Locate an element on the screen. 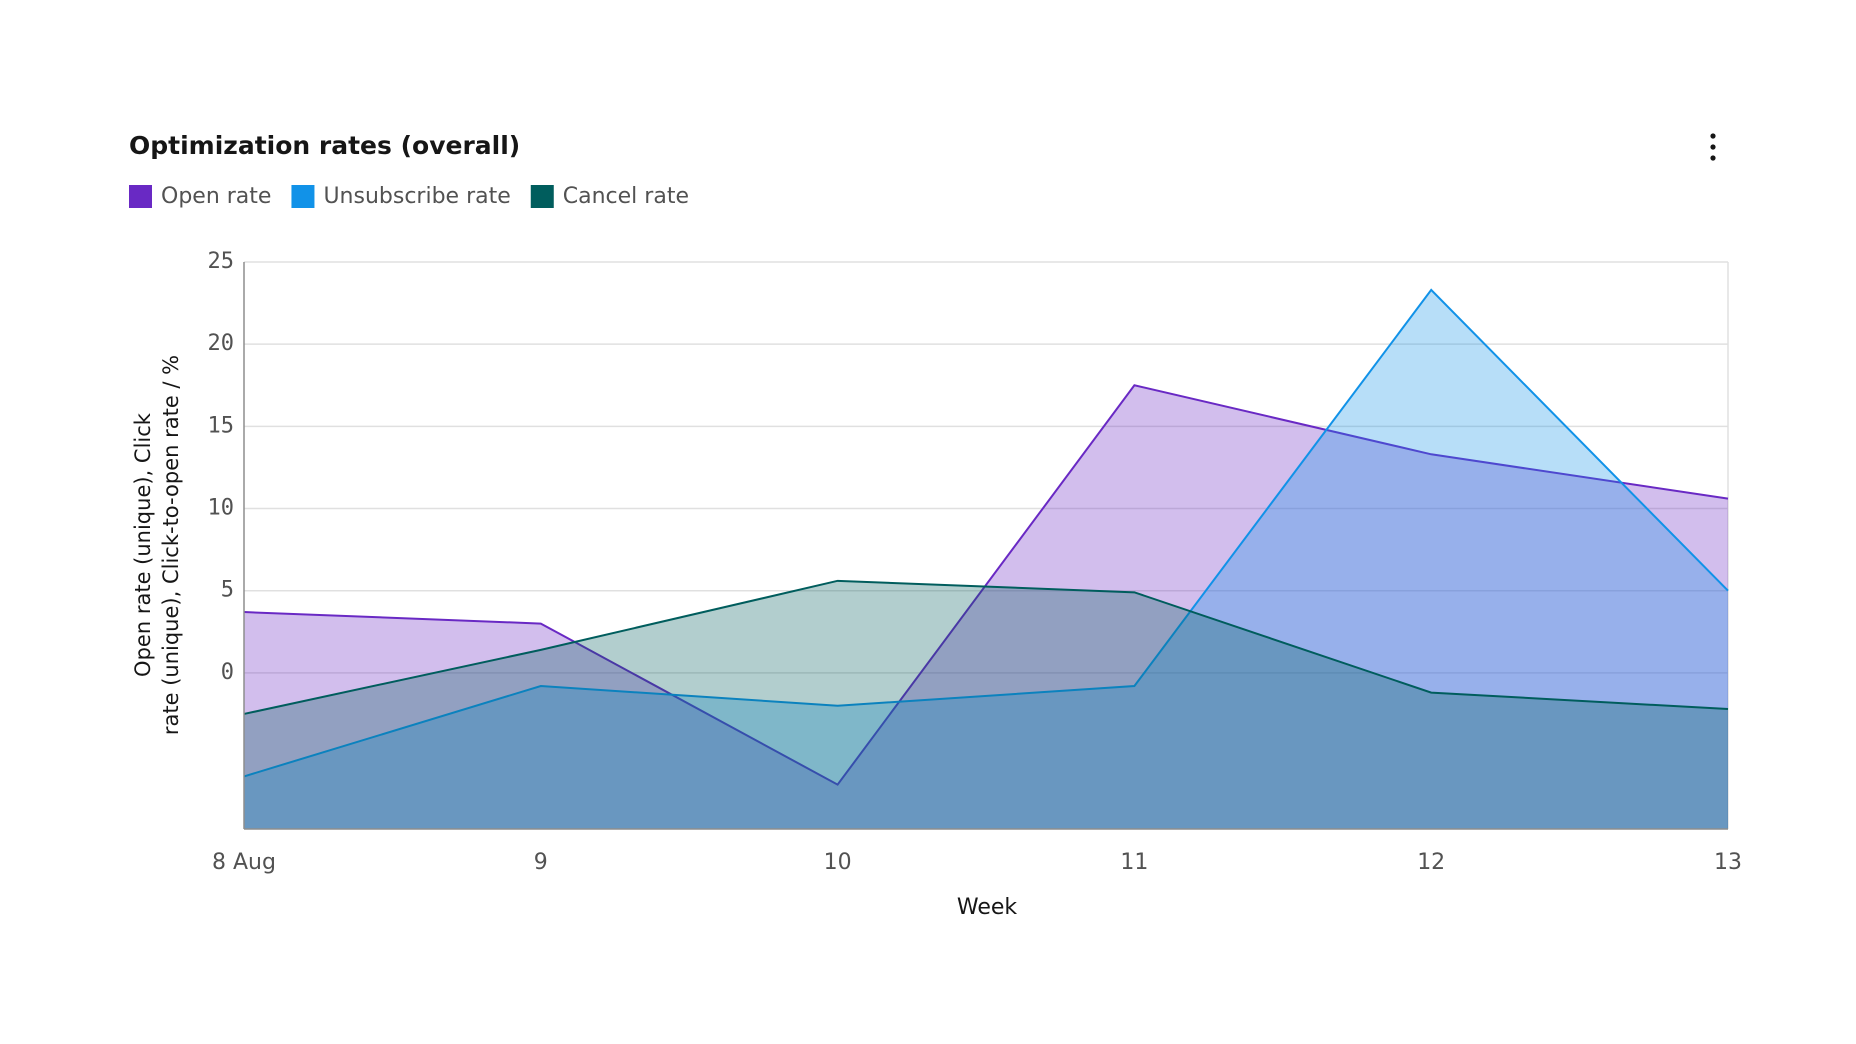  x-tick-label: 10 is located at coordinates (838, 862).